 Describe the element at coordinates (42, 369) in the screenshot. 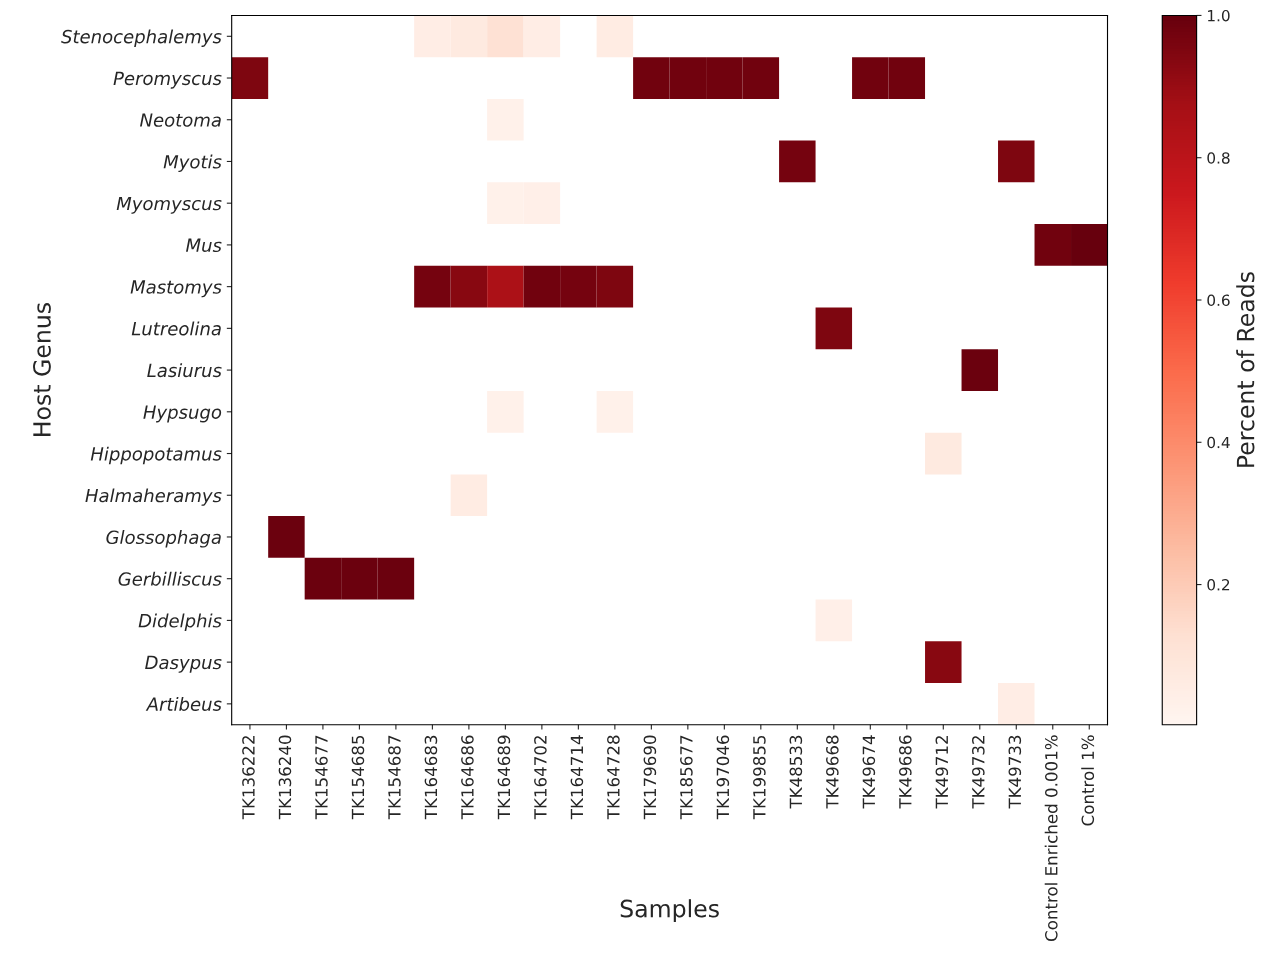

I see `y-axis-title: Host Genus` at that location.